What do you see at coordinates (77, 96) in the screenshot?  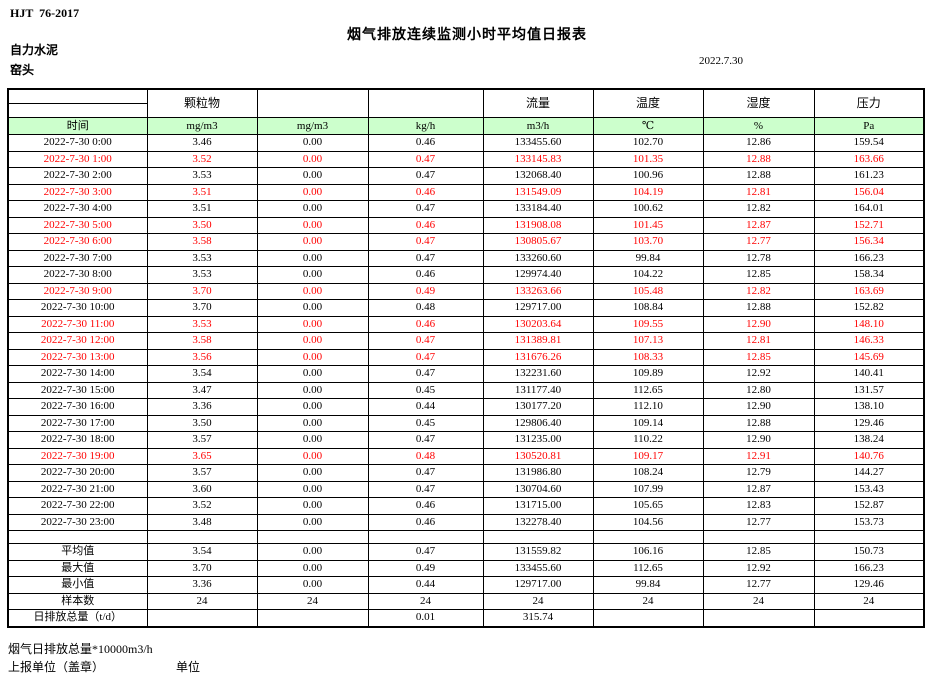 I see `time-header-top-cell` at bounding box center [77, 96].